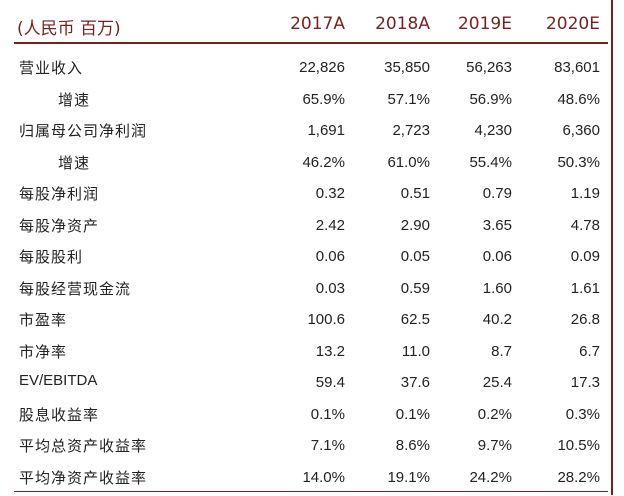 This screenshot has height=496, width=624. I want to click on row-label: 每股股利, so click(51, 256).